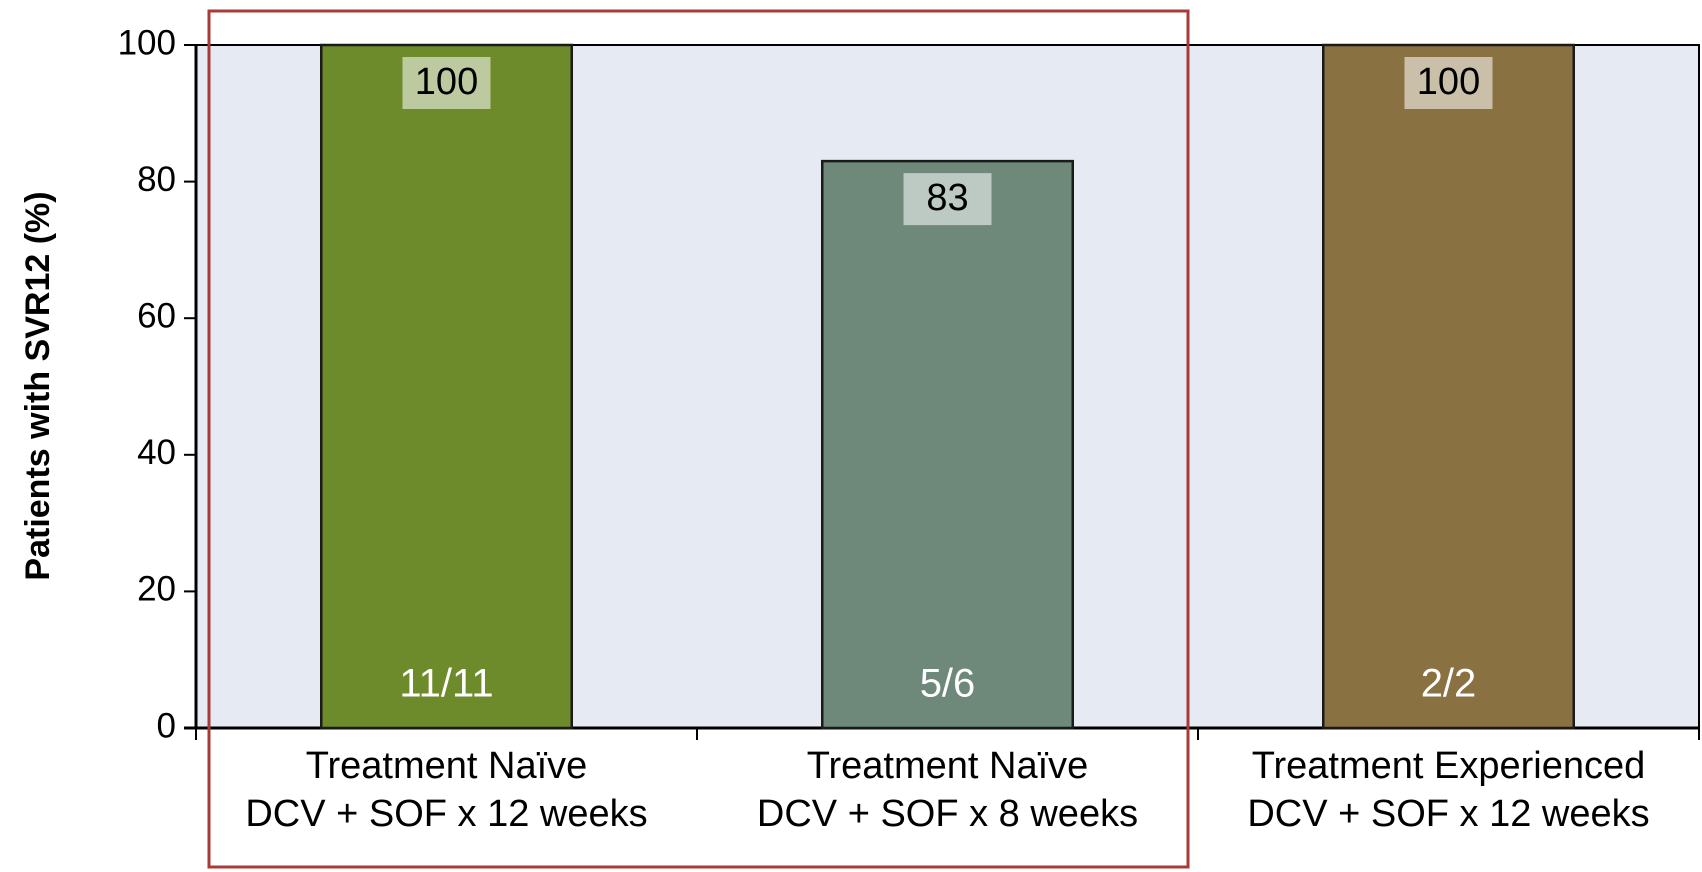  What do you see at coordinates (147, 42) in the screenshot?
I see `y-tick-label: 100` at bounding box center [147, 42].